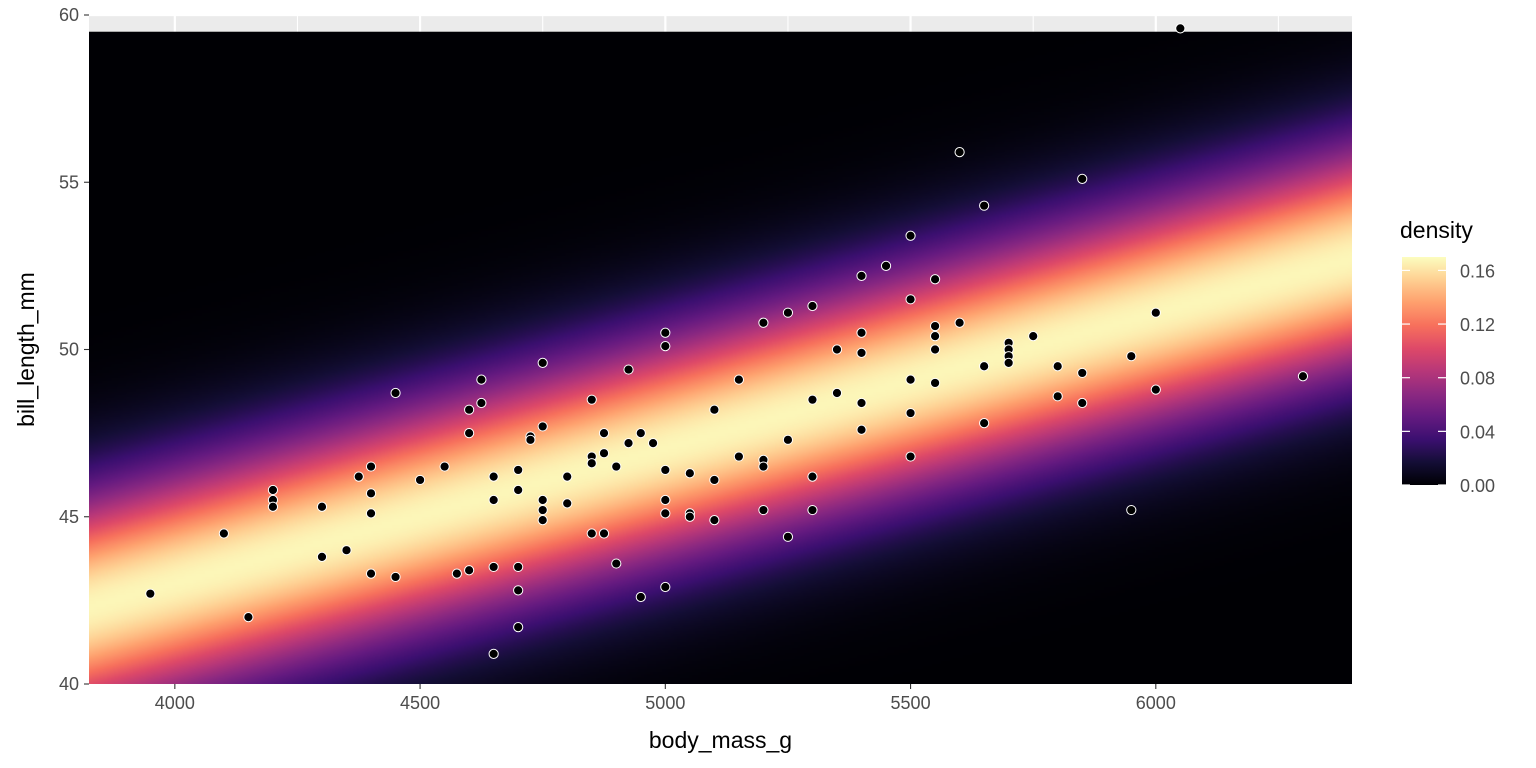 Image resolution: width=1536 pixels, height=768 pixels. I want to click on y-tick-label: 50, so click(69, 350).